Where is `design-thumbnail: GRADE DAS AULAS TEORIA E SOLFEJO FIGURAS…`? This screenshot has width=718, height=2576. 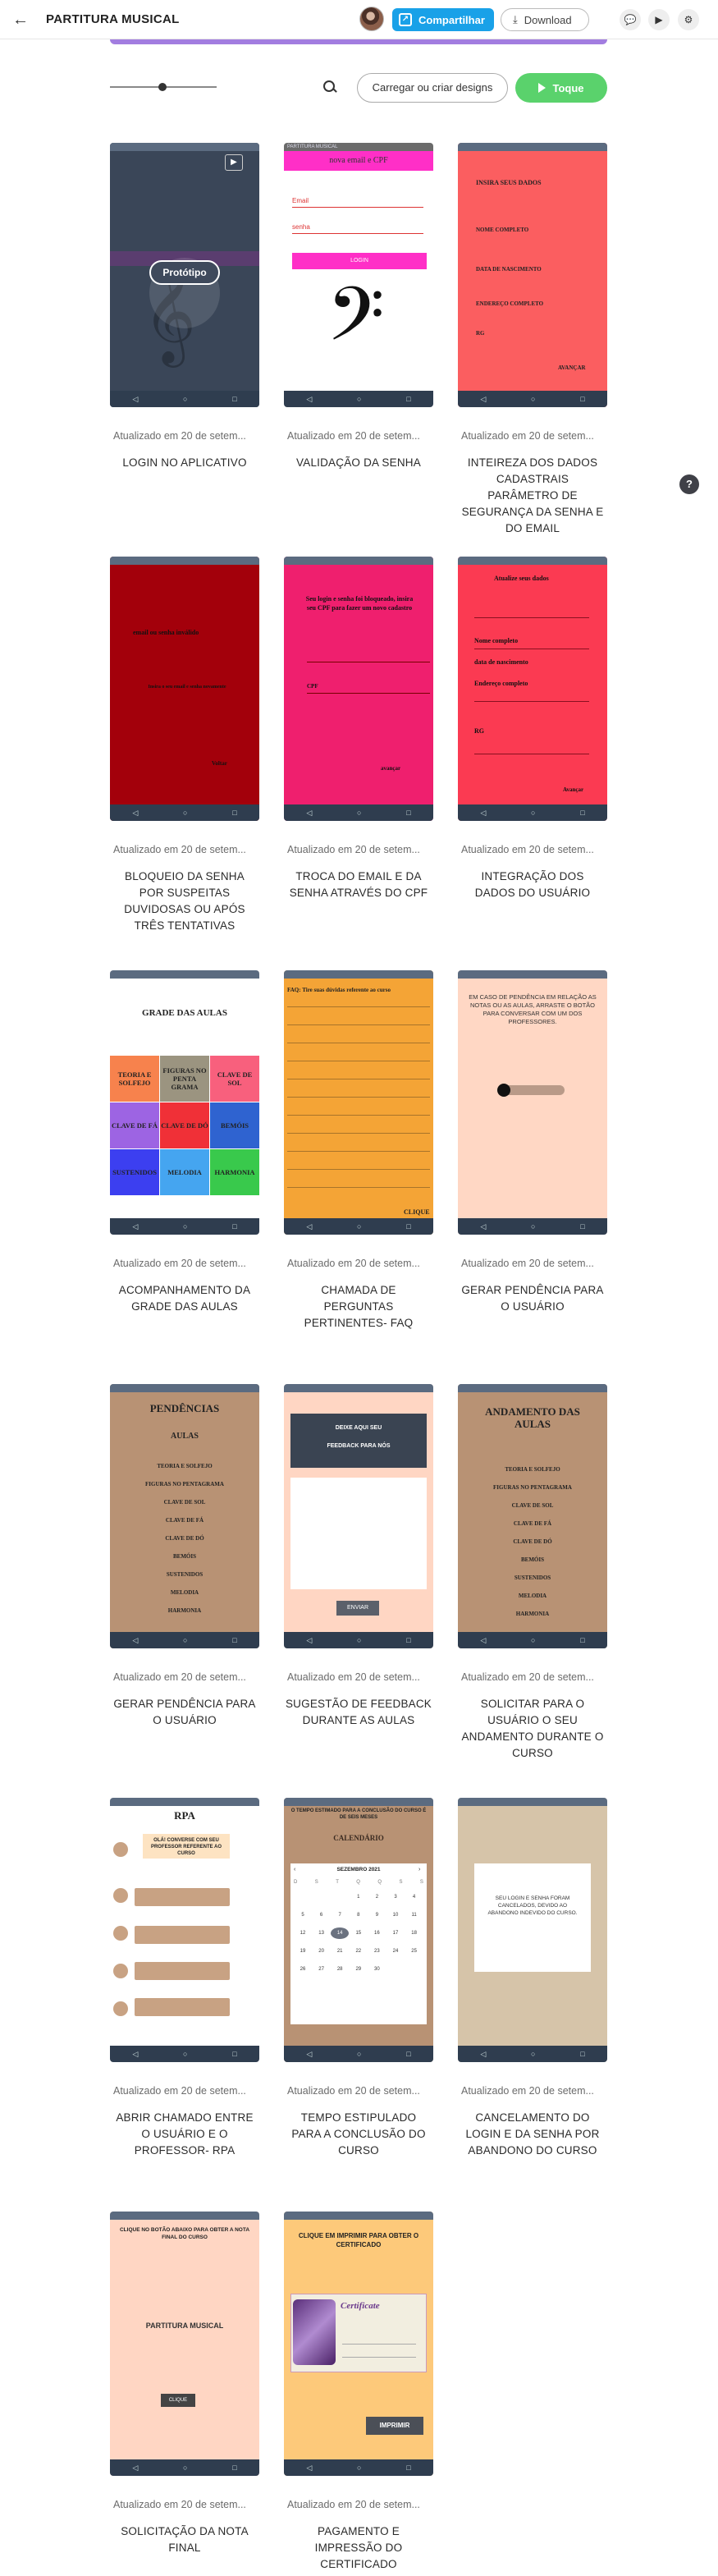
design-thumbnail: GRADE DAS AULAS TEORIA E SOLFEJO FIGURAS… is located at coordinates (185, 1103).